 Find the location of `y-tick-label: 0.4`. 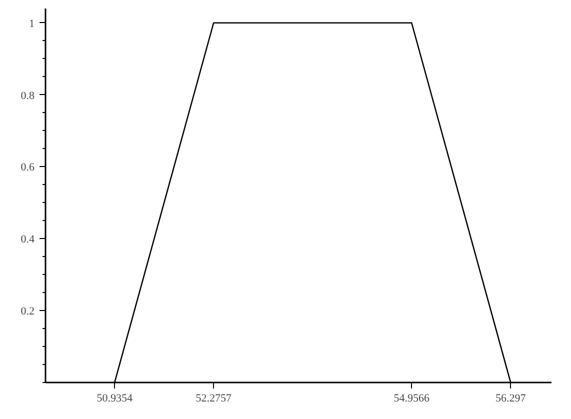

y-tick-label: 0.4 is located at coordinates (27, 240).